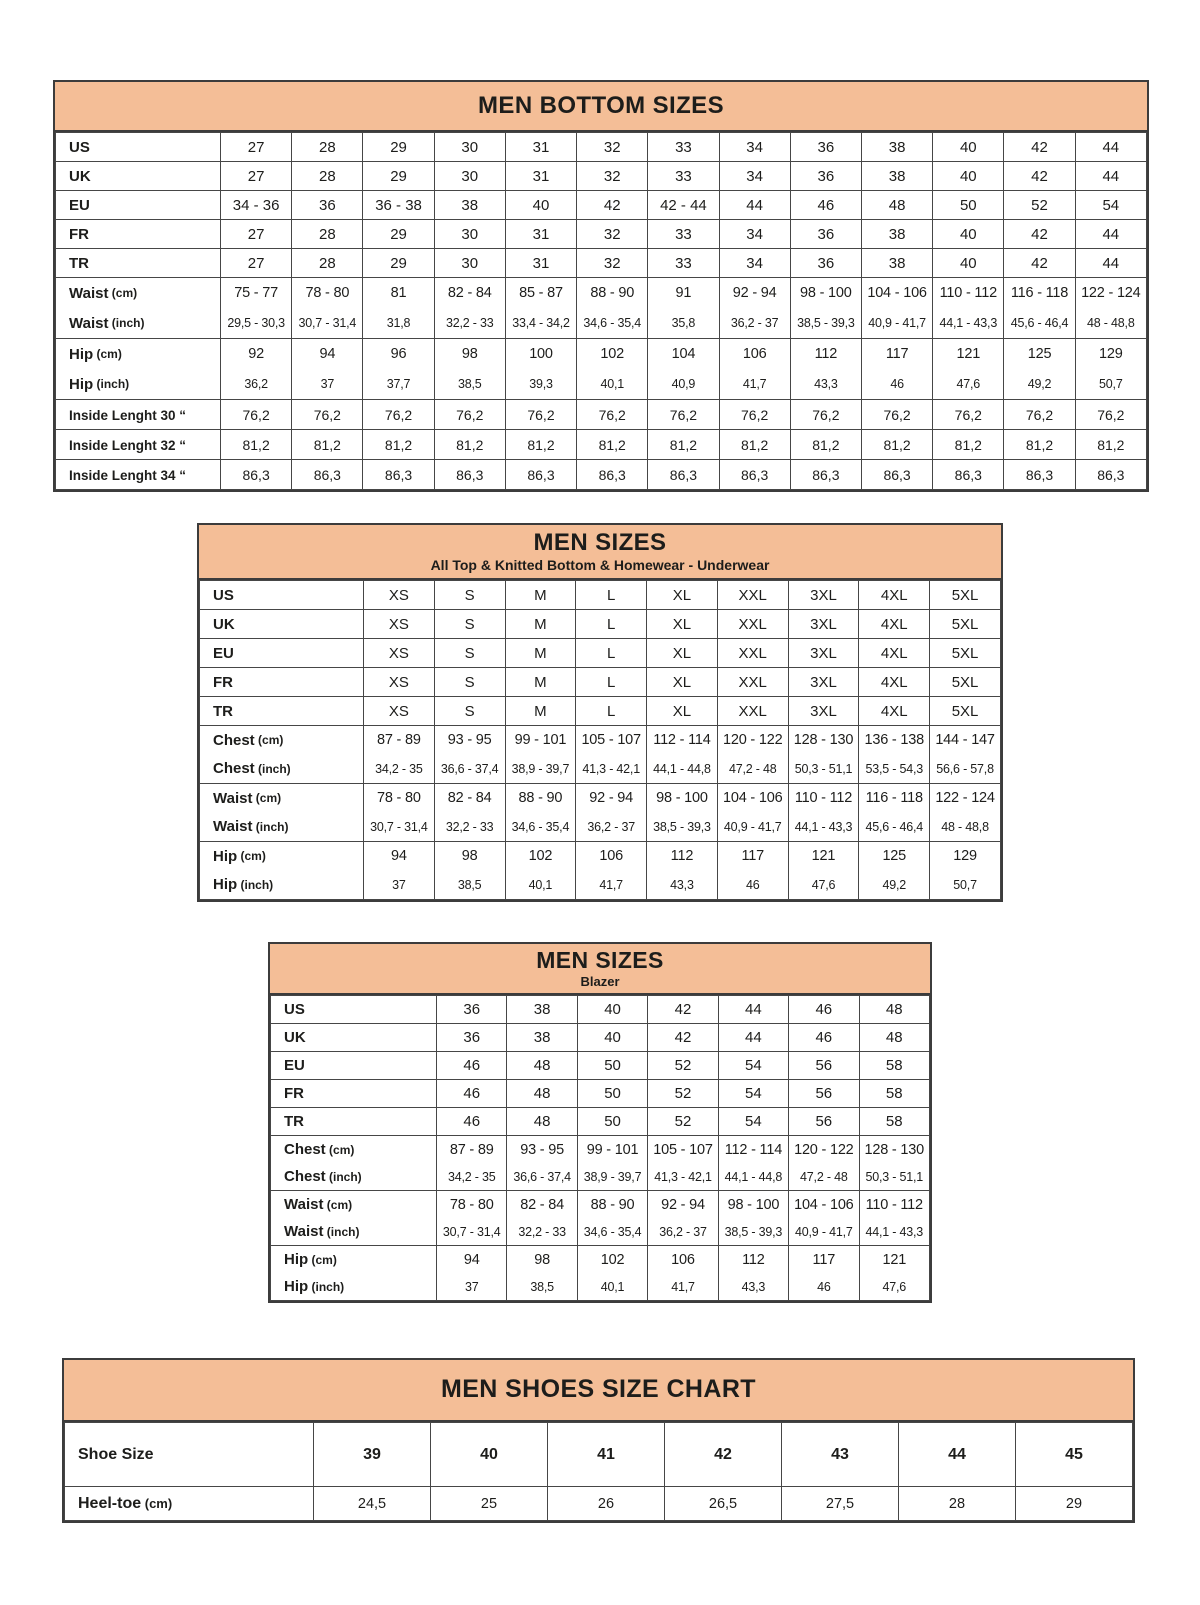 This screenshot has width=1200, height=1605. What do you see at coordinates (753, 1176) in the screenshot?
I see `cell-value: 44,1 - 44,8` at bounding box center [753, 1176].